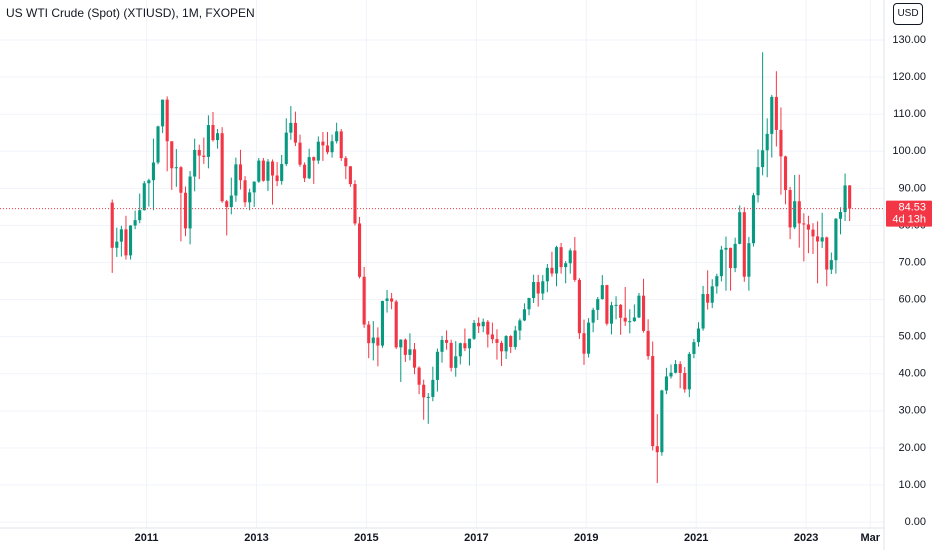 This screenshot has height=550, width=932. Describe the element at coordinates (909, 40) in the screenshot. I see `y-tick-label: 130.00` at that location.